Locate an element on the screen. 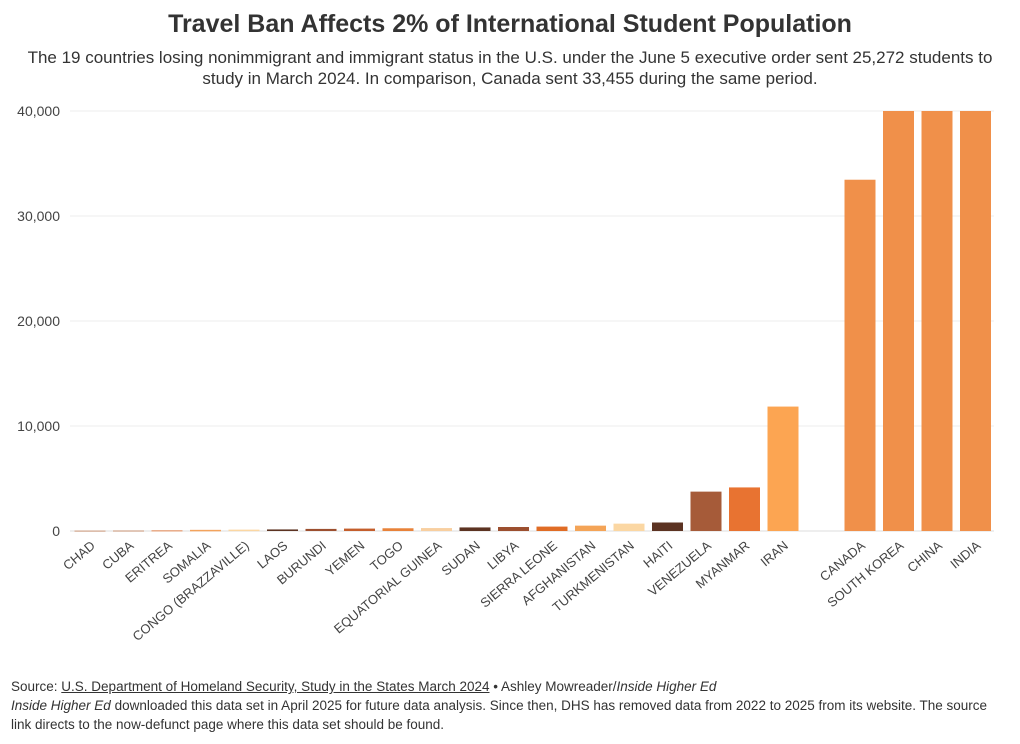  x-tick-label: IRAN is located at coordinates (773, 553).